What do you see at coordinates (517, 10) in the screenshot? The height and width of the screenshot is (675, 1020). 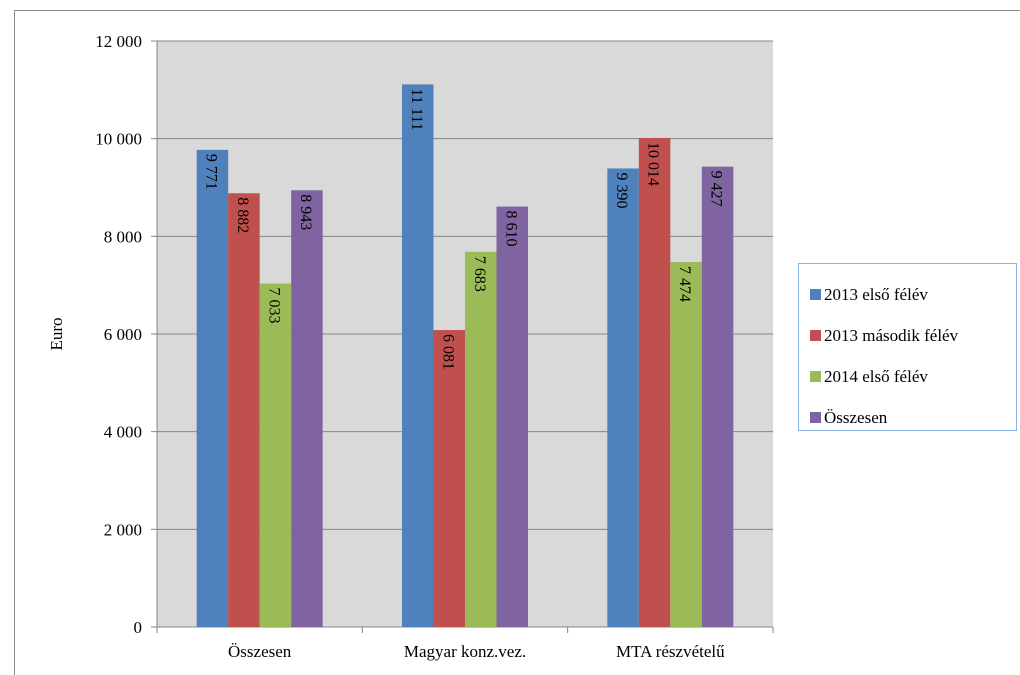 I see `frame-border-top` at bounding box center [517, 10].